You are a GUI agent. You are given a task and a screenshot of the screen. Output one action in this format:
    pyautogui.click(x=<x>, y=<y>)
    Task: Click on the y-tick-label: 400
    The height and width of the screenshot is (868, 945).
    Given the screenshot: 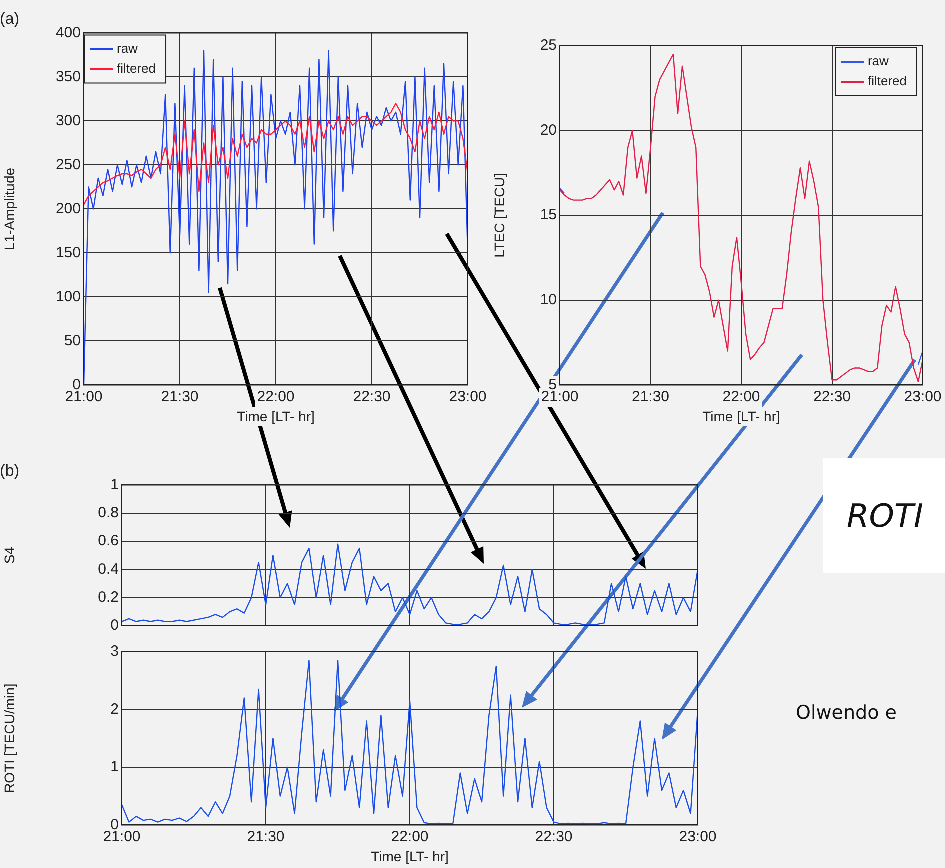 What is the action you would take?
    pyautogui.click(x=68, y=33)
    